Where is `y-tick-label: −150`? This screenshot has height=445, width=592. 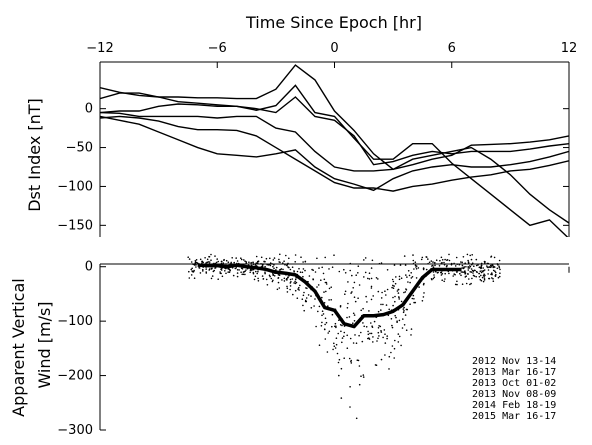 y-tick-label: −150 is located at coordinates (75, 225).